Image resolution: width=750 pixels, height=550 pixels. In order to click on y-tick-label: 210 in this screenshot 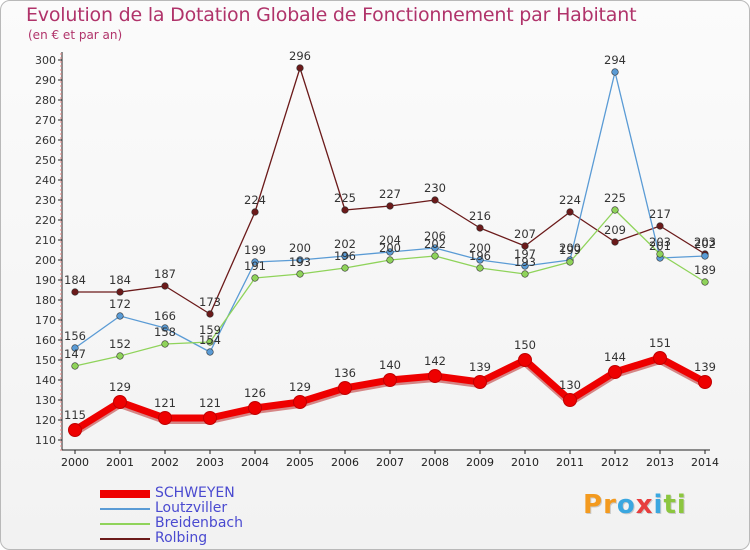, I will do `click(45, 240)`.